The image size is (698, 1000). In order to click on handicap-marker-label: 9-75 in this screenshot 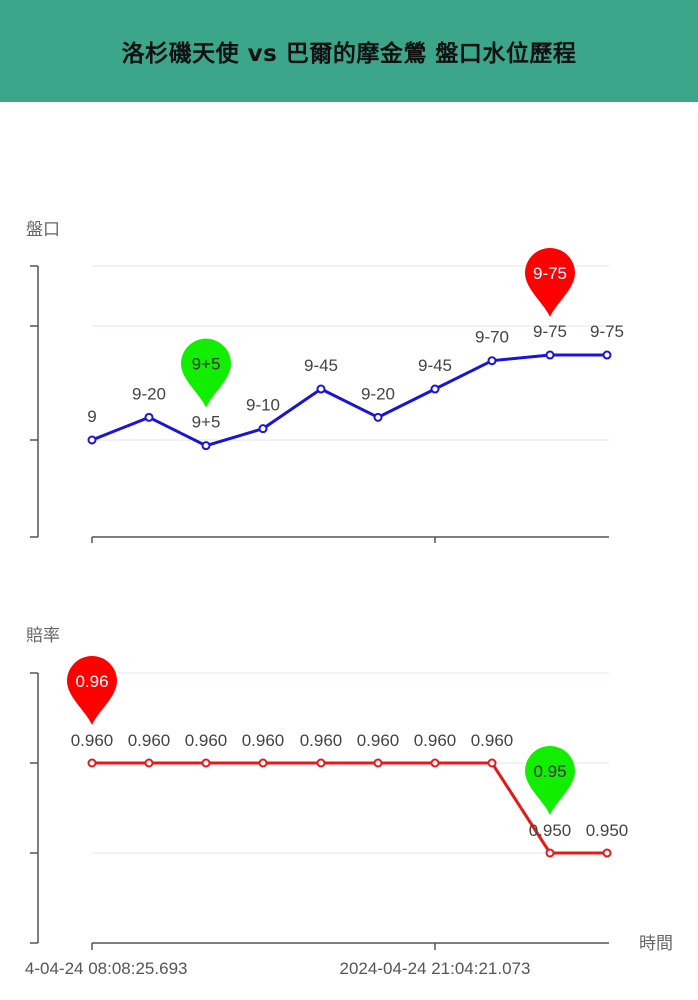, I will do `click(550, 273)`.